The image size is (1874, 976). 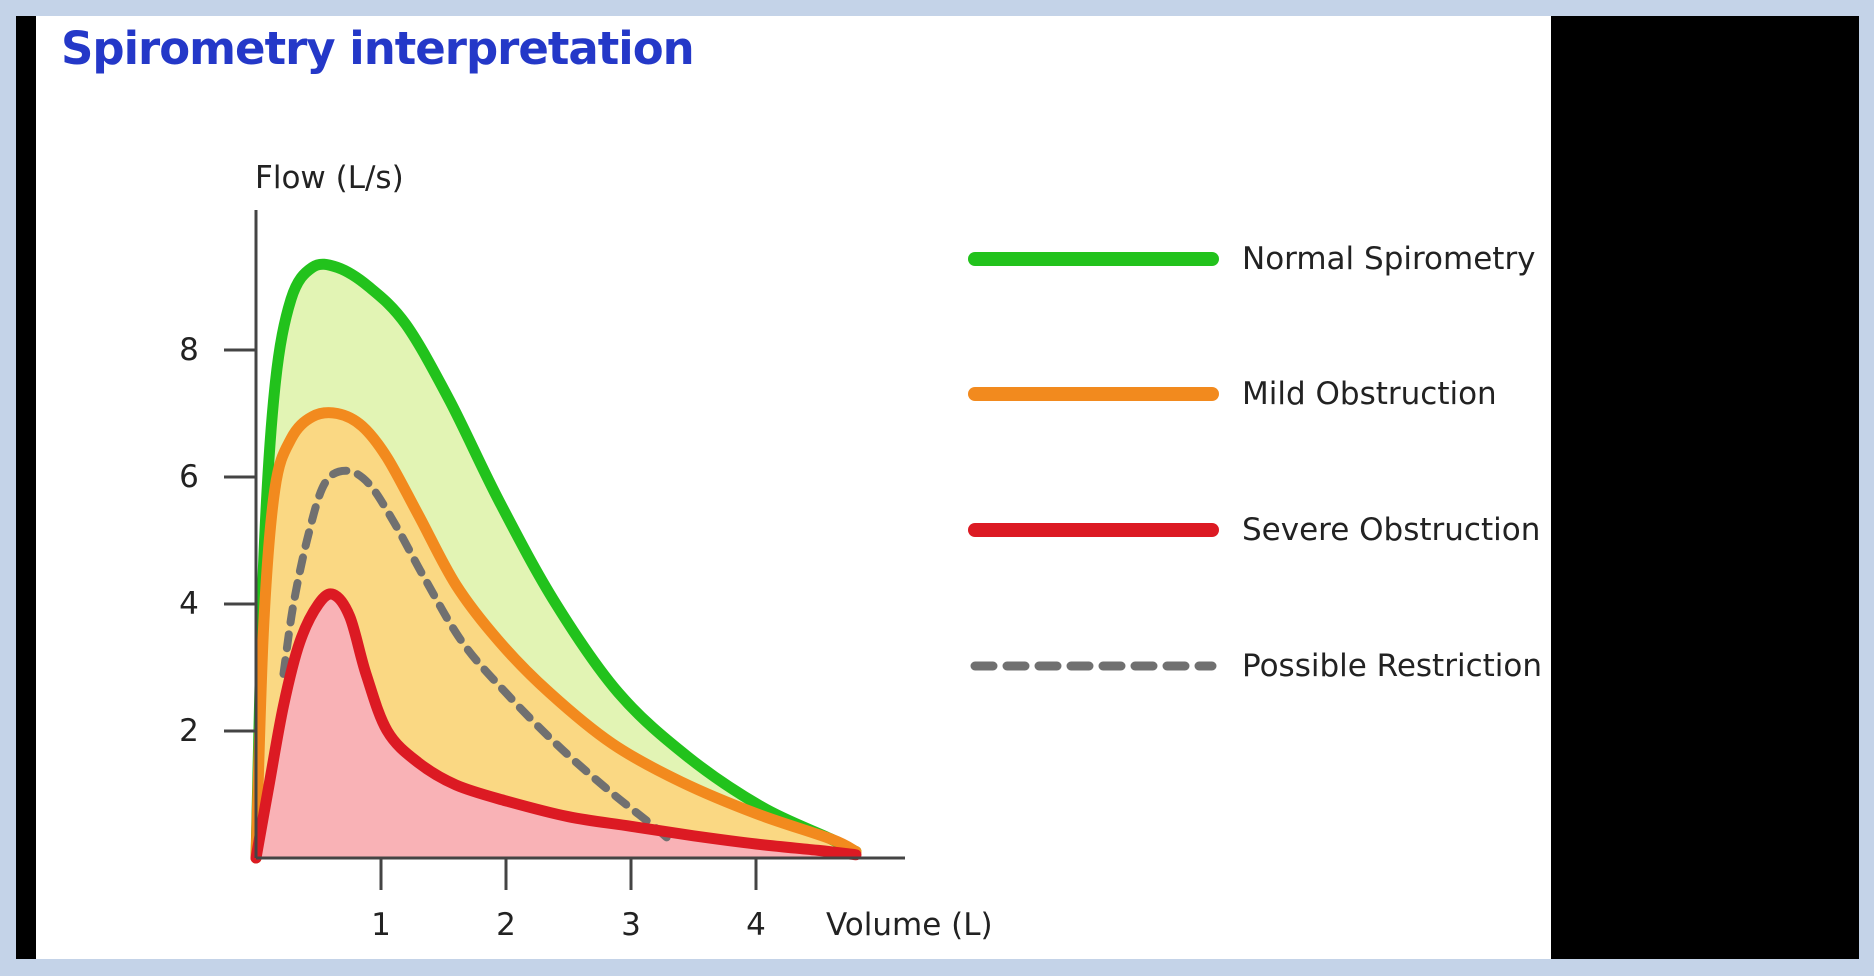 What do you see at coordinates (189, 604) in the screenshot?
I see `y-tick-label: 4` at bounding box center [189, 604].